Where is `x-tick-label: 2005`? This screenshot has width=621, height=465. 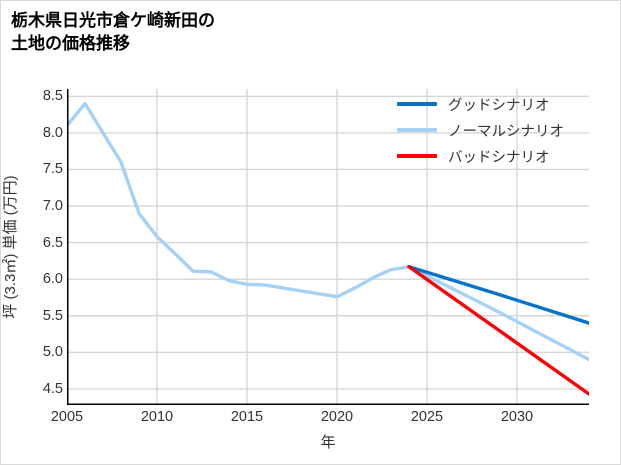
x-tick-label: 2005 is located at coordinates (67, 417).